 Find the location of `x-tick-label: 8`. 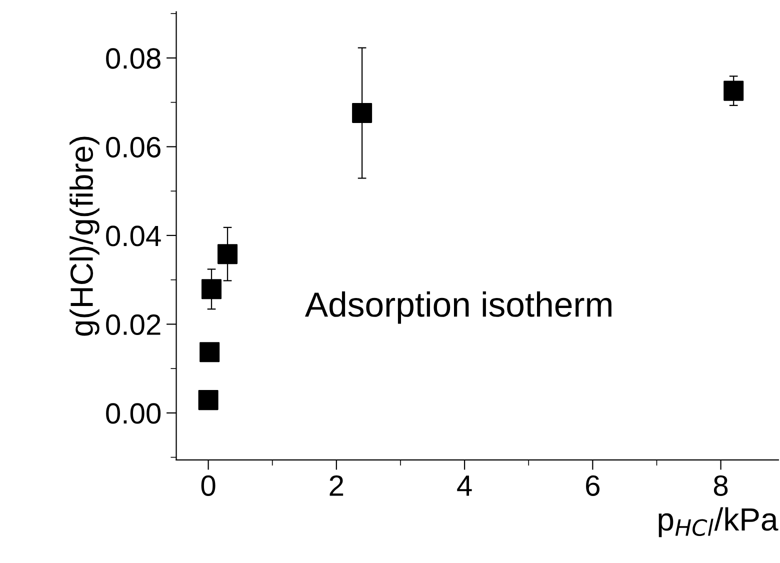

x-tick-label: 8 is located at coordinates (721, 485).